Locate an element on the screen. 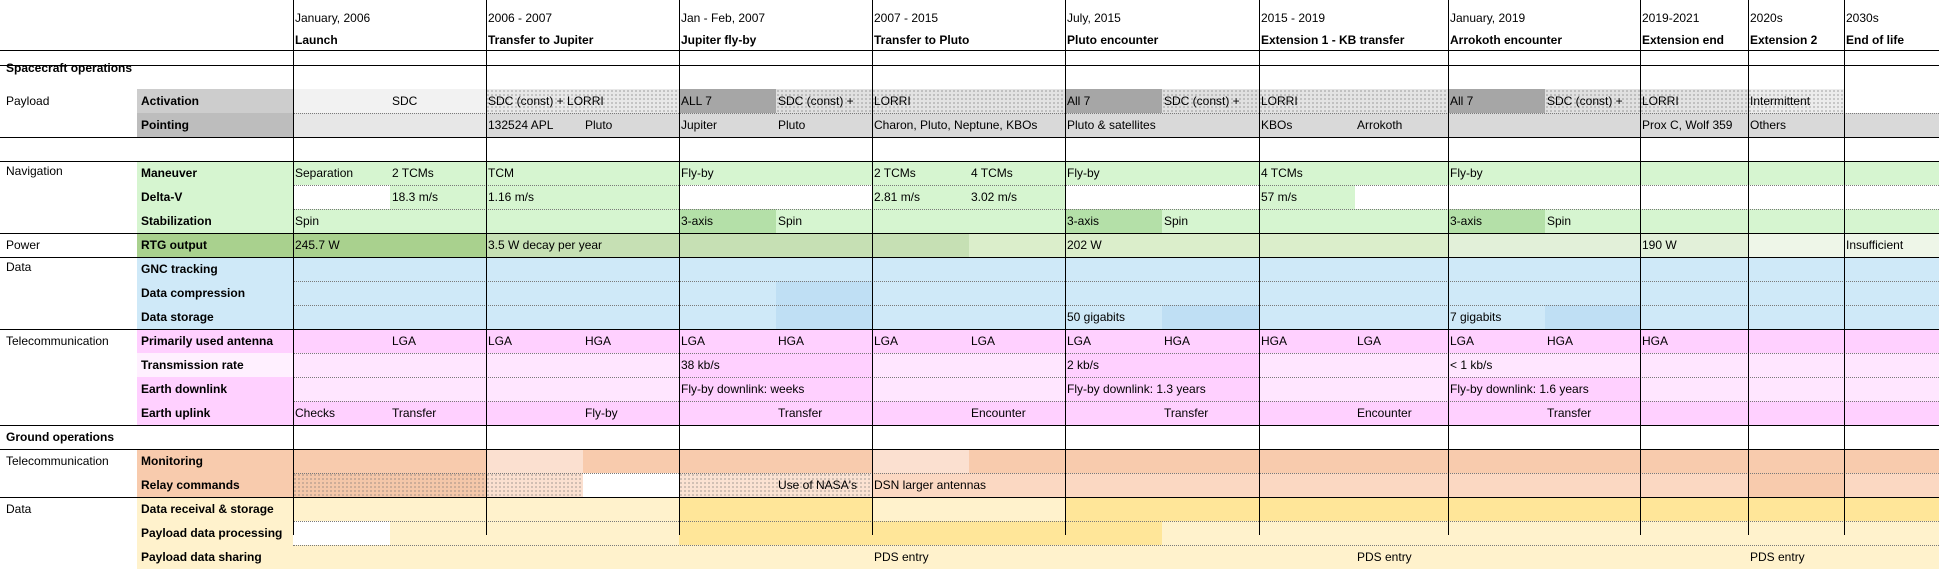  label-fill-telecom2 is located at coordinates (215, 401).